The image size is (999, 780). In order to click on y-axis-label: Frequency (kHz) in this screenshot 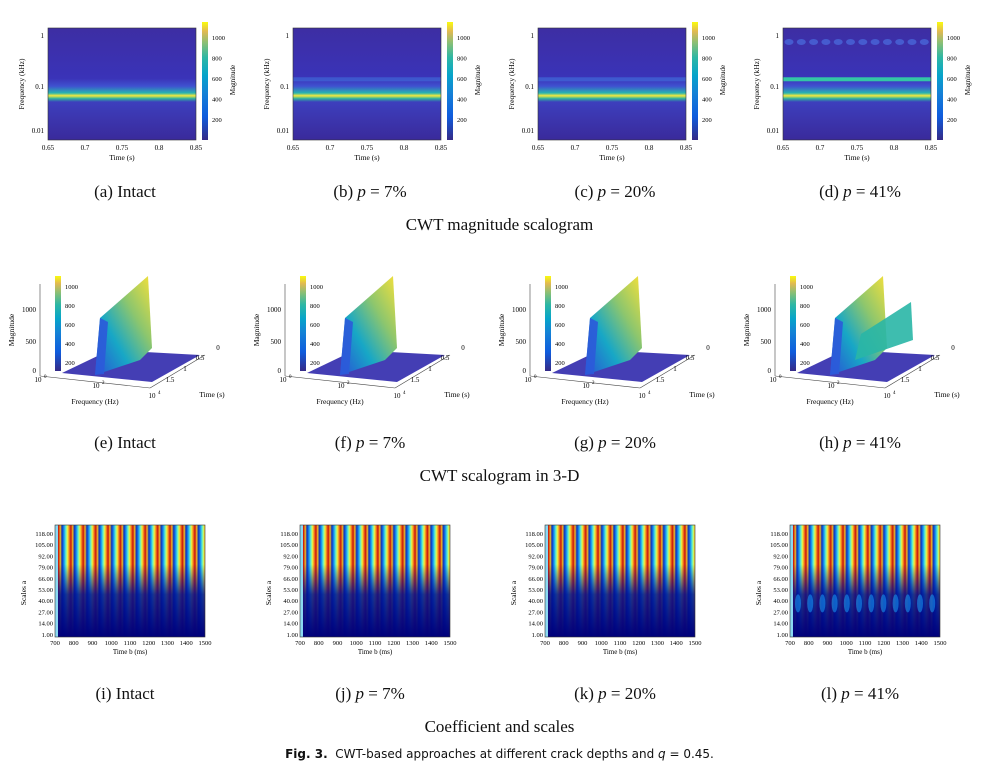, I will do `click(756, 84)`.